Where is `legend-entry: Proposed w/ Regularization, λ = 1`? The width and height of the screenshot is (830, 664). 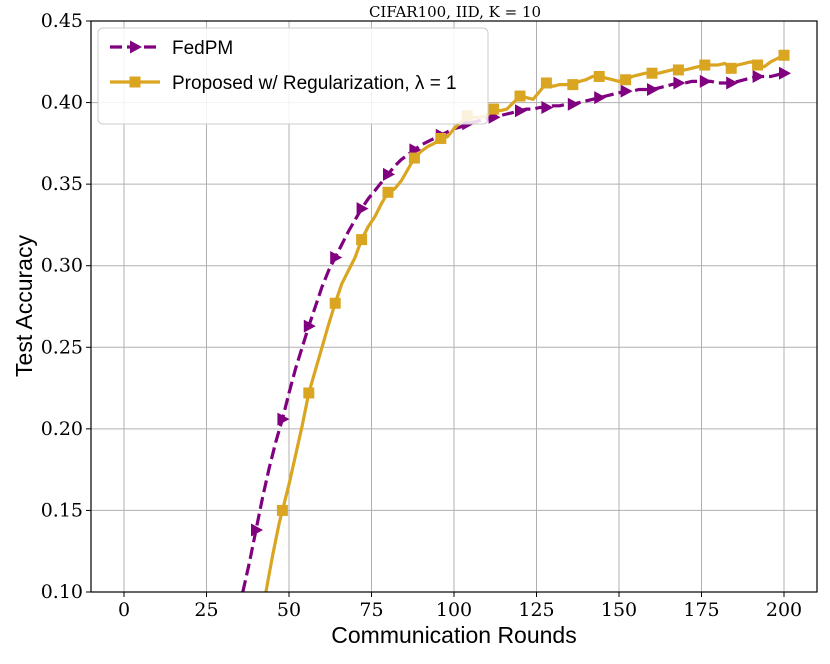
legend-entry: Proposed w/ Regularization, λ = 1 is located at coordinates (283, 83).